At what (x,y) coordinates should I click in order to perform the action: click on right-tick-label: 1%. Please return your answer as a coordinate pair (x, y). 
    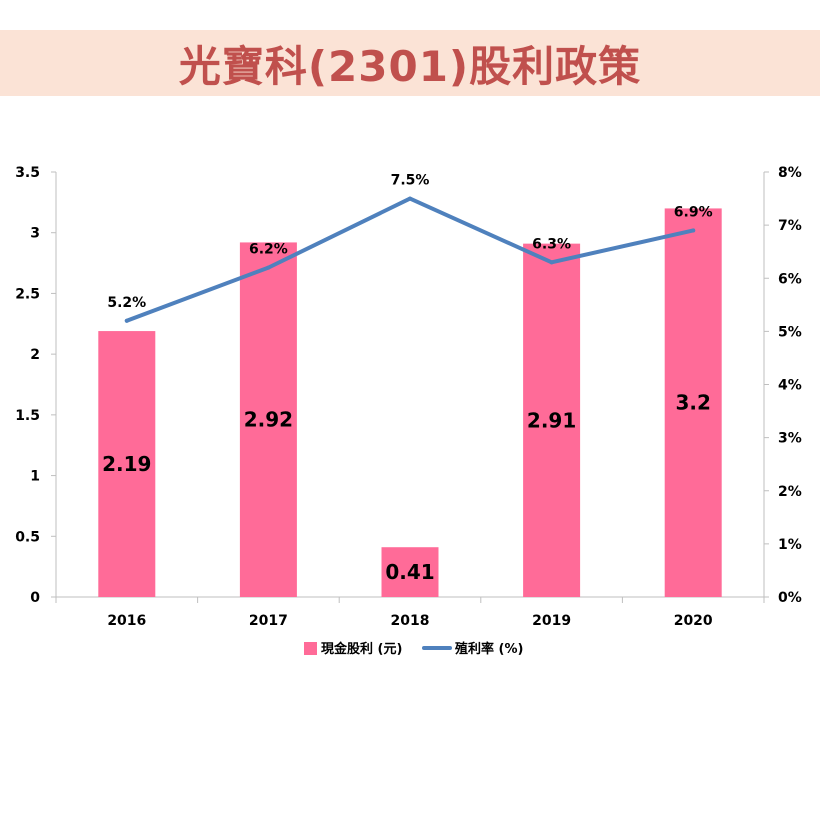
    Looking at the image, I should click on (790, 545).